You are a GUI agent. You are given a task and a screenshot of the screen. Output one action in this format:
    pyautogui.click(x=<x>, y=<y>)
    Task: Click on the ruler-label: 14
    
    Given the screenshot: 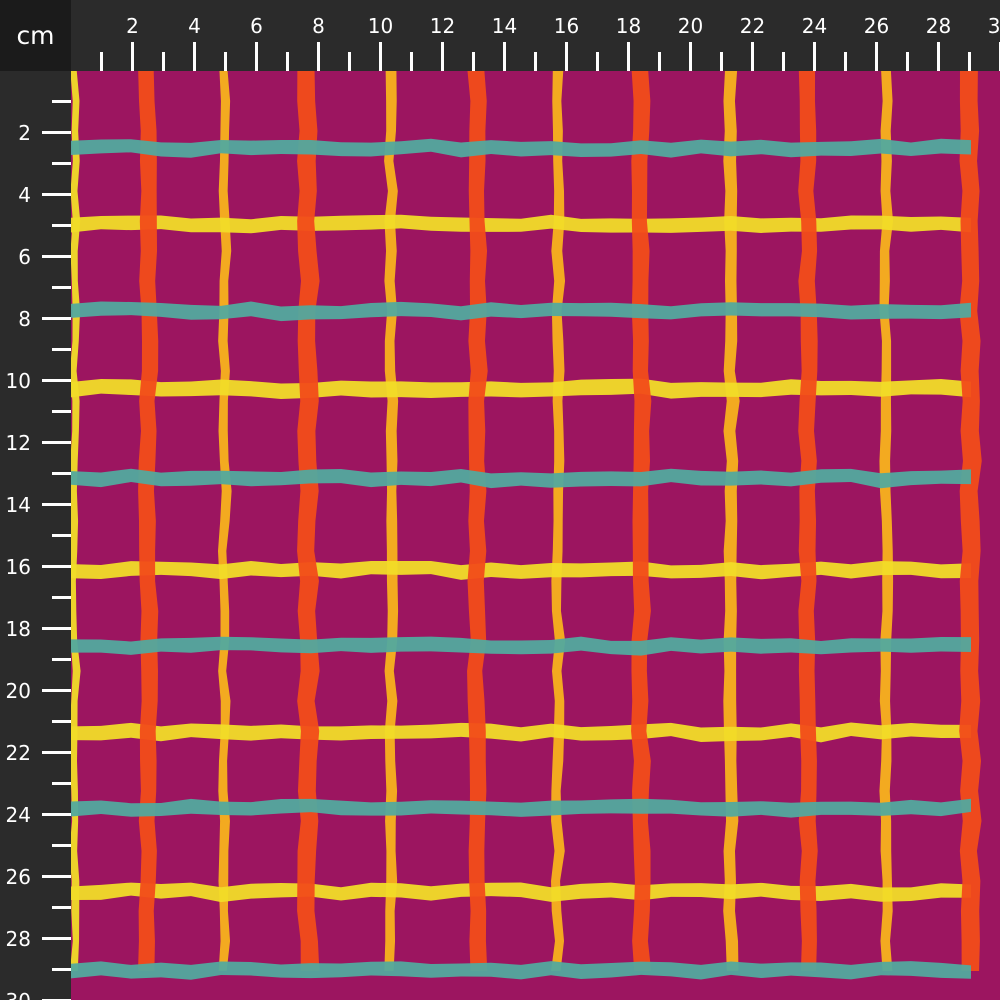 What is the action you would take?
    pyautogui.click(x=504, y=26)
    